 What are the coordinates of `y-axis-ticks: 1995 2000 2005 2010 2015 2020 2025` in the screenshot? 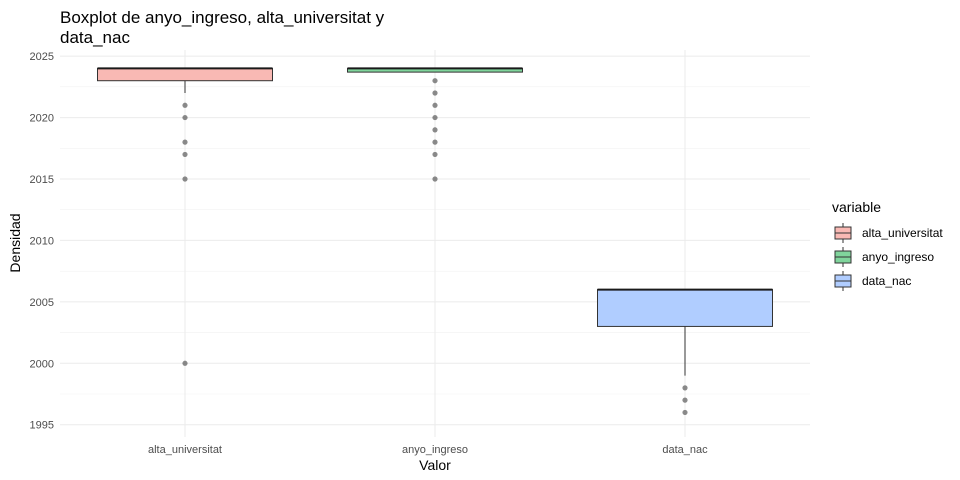 It's located at (42, 241).